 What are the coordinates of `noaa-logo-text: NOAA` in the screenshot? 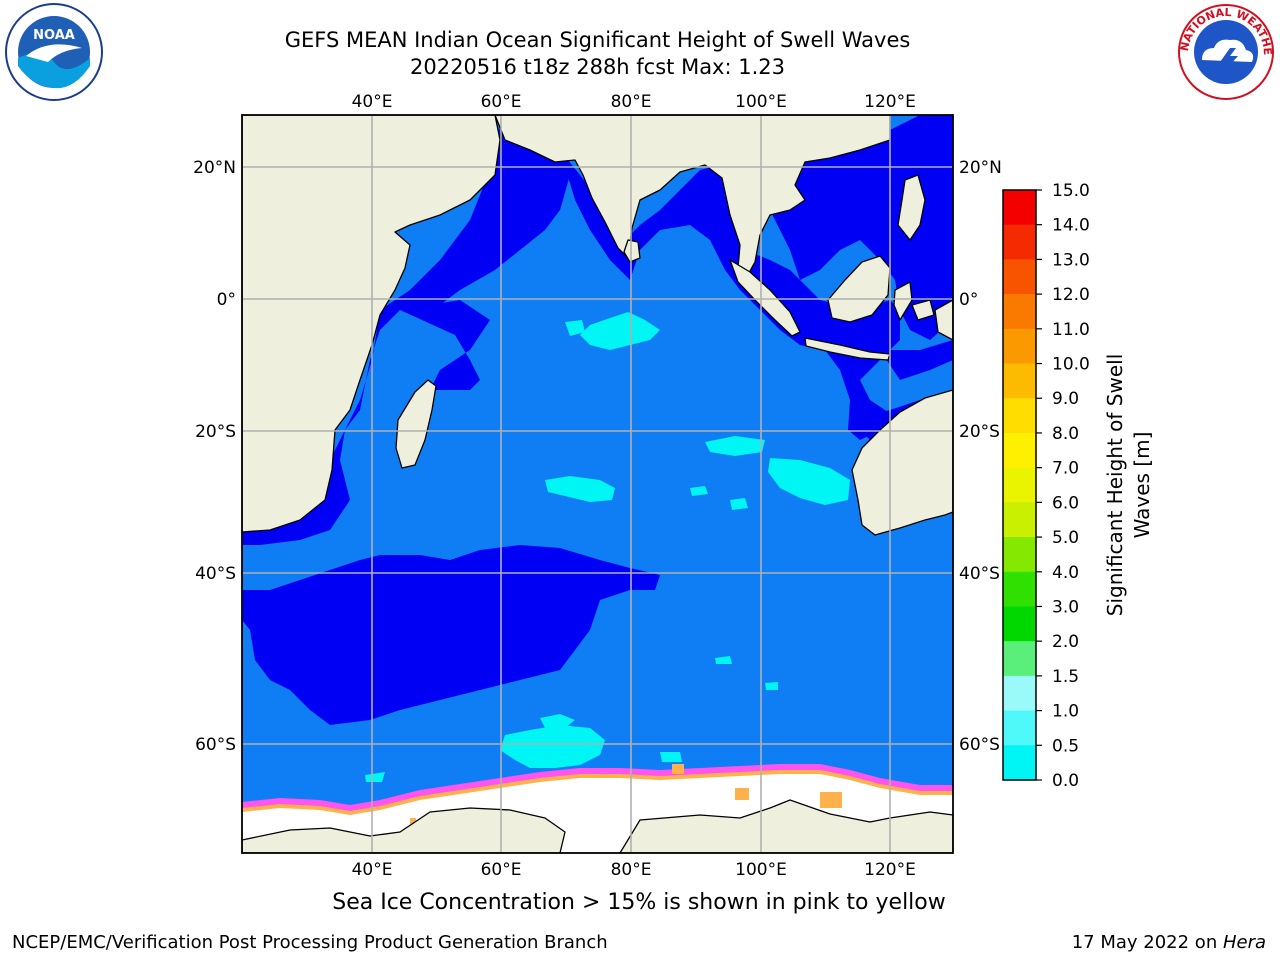 It's located at (54, 35).